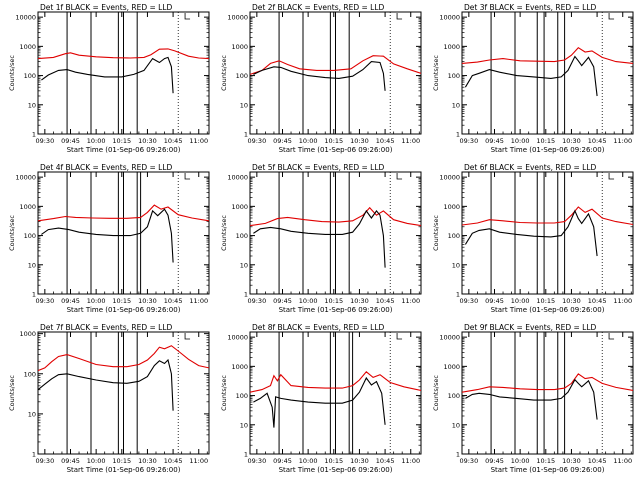 The image size is (640, 480). I want to click on plot-frame, so click(547, 393).